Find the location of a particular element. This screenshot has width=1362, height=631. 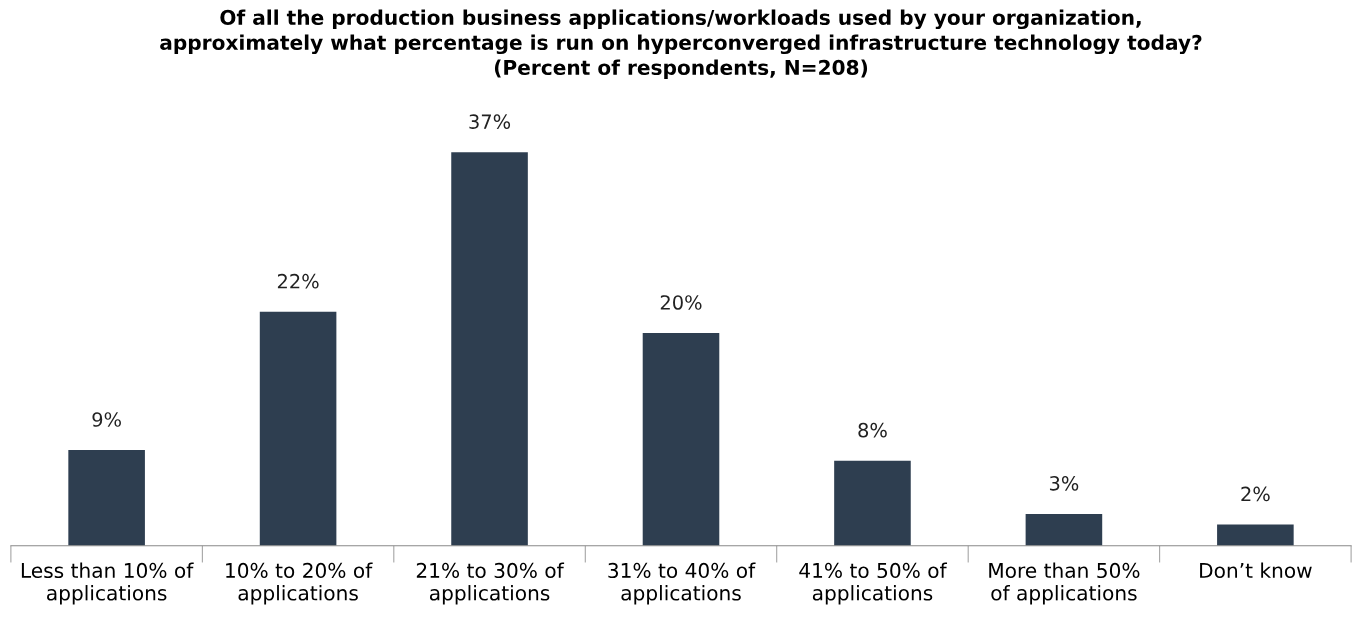

x-tick-label: 31% to 40% of applications is located at coordinates (682, 583).